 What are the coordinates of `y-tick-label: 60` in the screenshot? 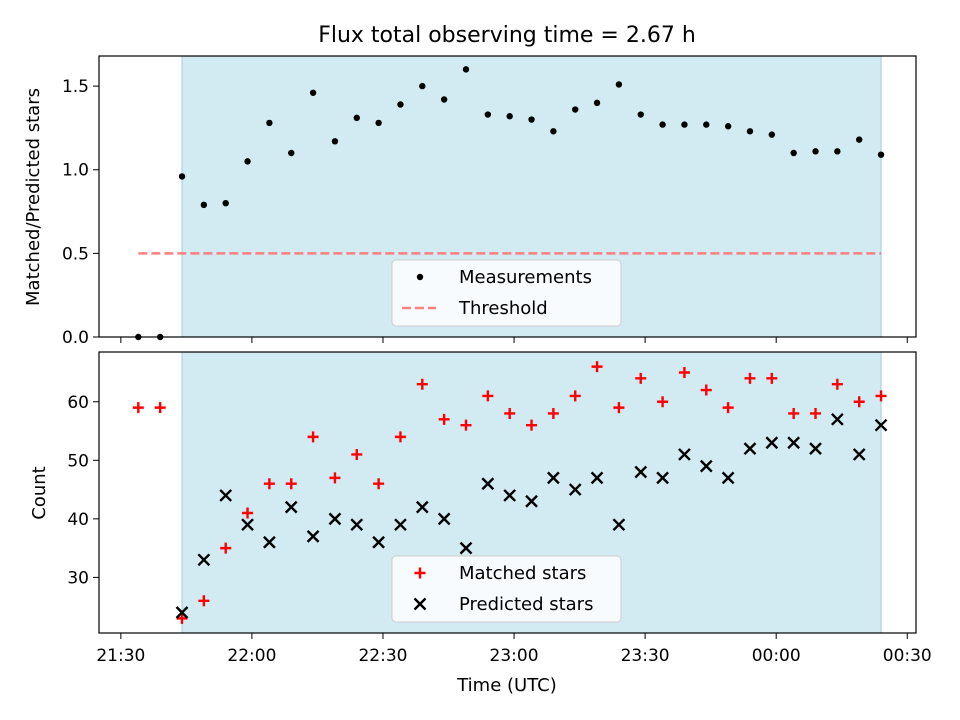 It's located at (78, 403).